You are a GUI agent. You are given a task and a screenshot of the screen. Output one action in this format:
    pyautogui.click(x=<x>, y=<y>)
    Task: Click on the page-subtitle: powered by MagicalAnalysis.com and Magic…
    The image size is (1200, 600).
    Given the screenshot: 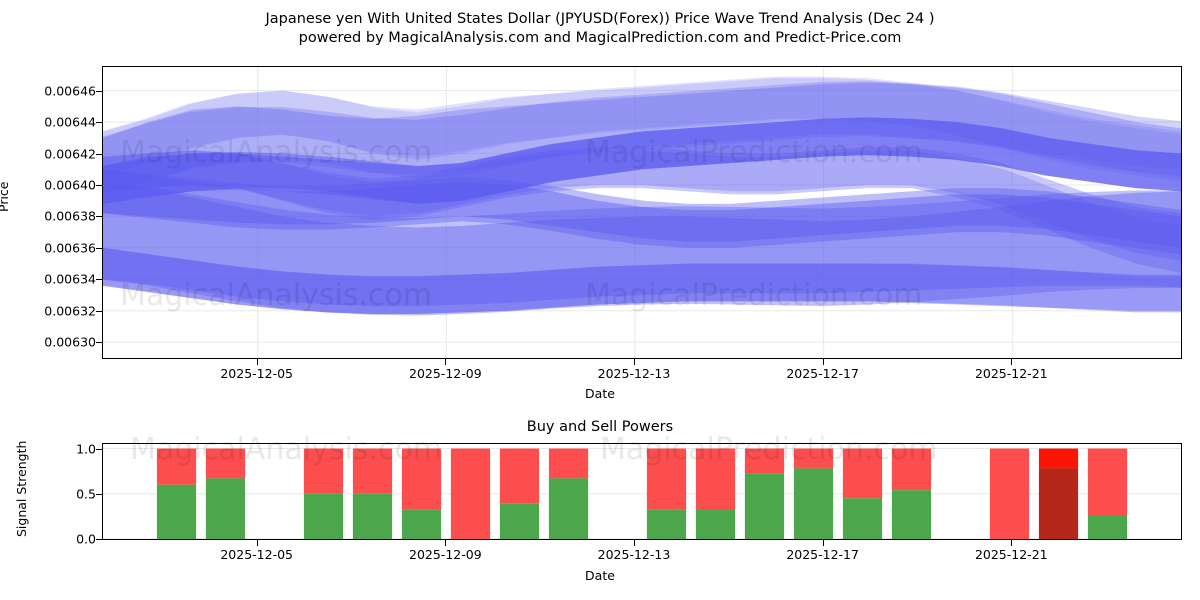 What is the action you would take?
    pyautogui.click(x=600, y=38)
    